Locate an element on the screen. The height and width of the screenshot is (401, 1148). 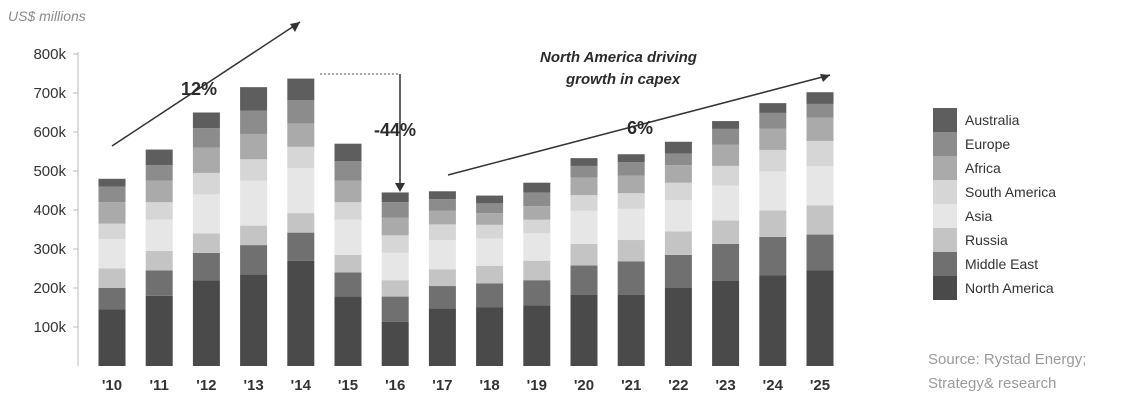
legend-label: Africa is located at coordinates (983, 168).